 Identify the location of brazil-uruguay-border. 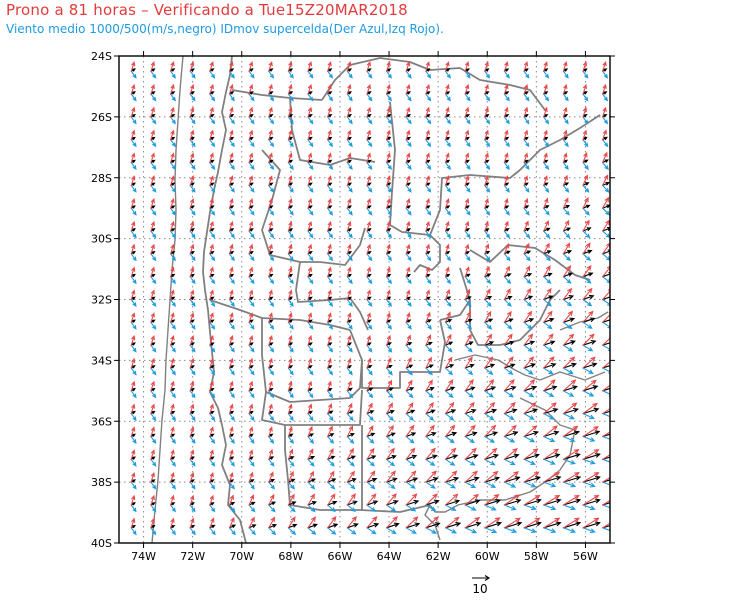
(520, 230).